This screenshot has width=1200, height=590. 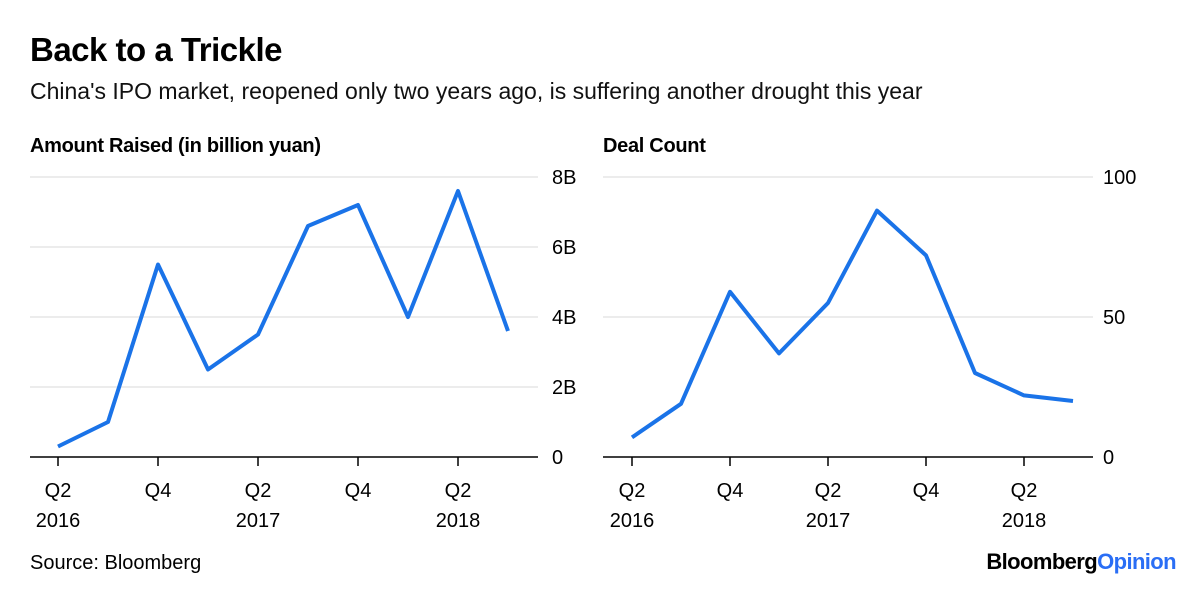 What do you see at coordinates (828, 521) in the screenshot?
I see `deals-x-tick-year: 2017` at bounding box center [828, 521].